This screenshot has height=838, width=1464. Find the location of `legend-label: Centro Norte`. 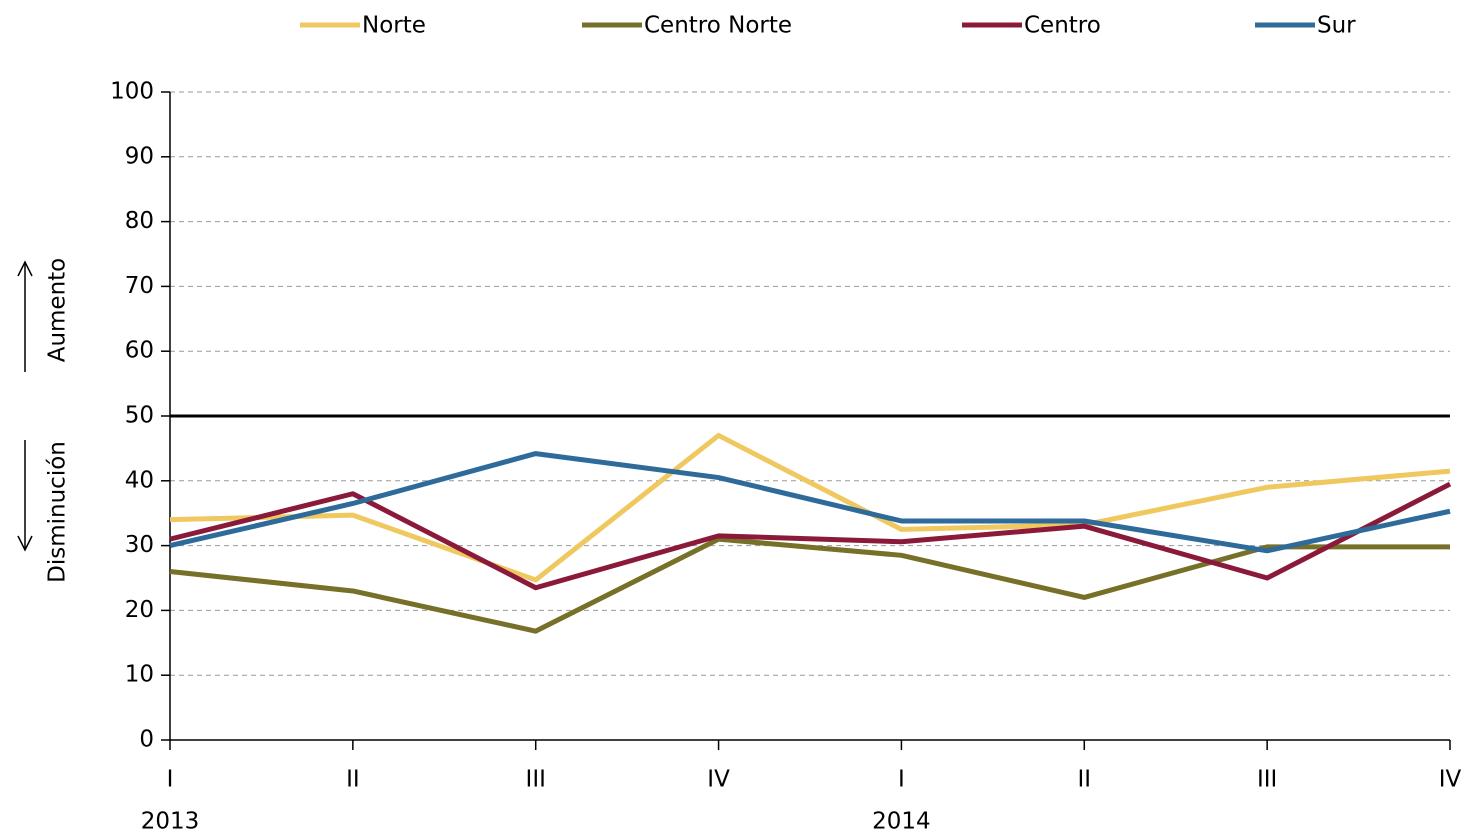

legend-label: Centro Norte is located at coordinates (718, 26).